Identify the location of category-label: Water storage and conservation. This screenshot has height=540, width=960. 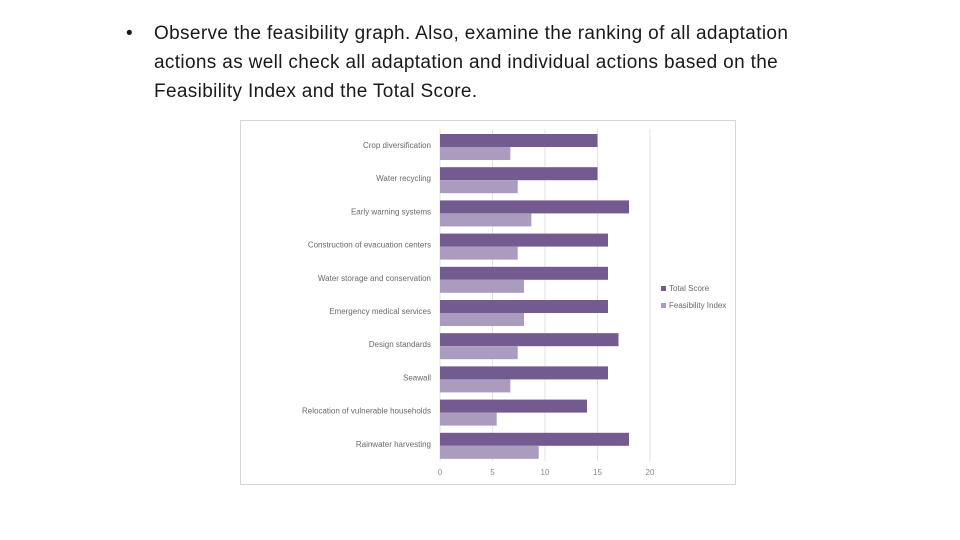
(374, 278).